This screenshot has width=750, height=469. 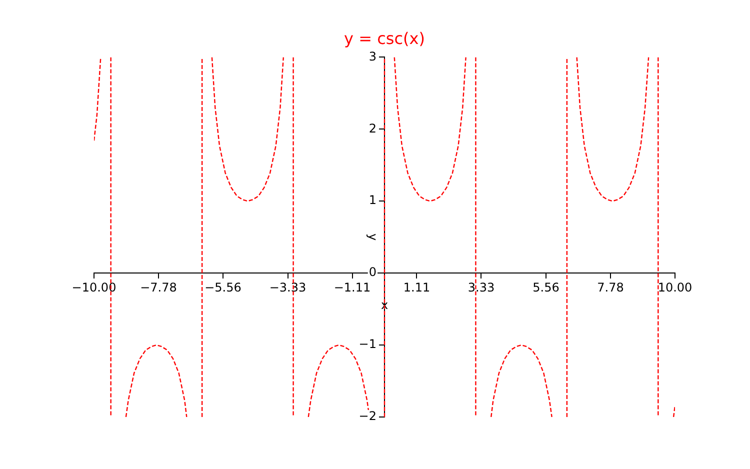 What do you see at coordinates (352, 287) in the screenshot?
I see `x-tick-label: −1.11` at bounding box center [352, 287].